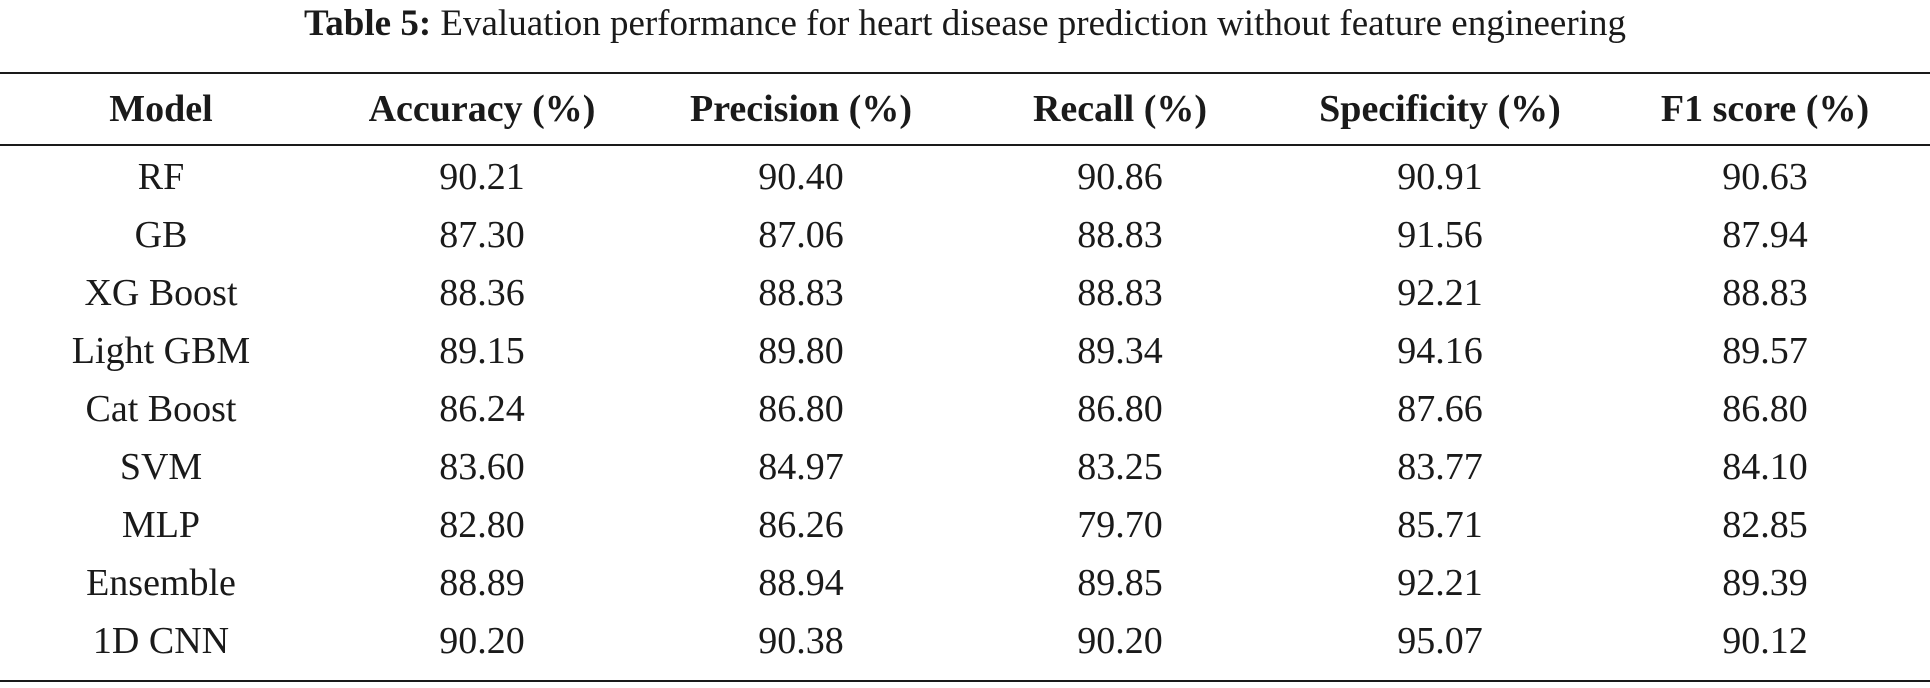 The height and width of the screenshot is (688, 1930). What do you see at coordinates (1765, 409) in the screenshot?
I see `f1-score-cell: 86.80` at bounding box center [1765, 409].